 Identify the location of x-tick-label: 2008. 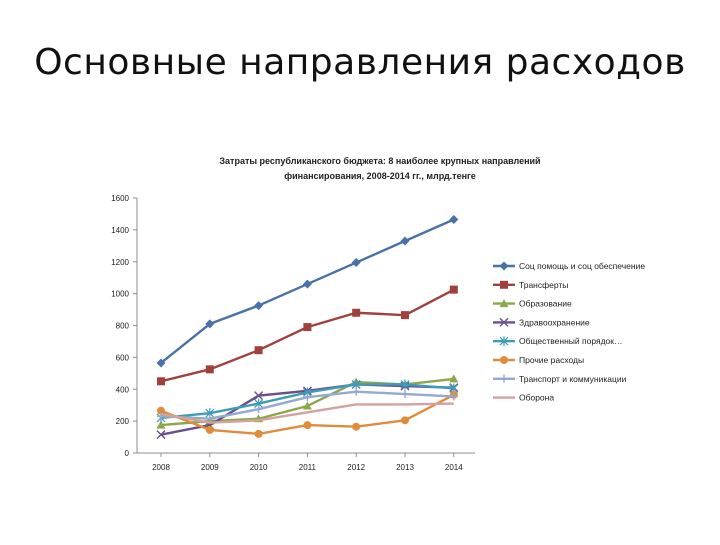
(161, 467).